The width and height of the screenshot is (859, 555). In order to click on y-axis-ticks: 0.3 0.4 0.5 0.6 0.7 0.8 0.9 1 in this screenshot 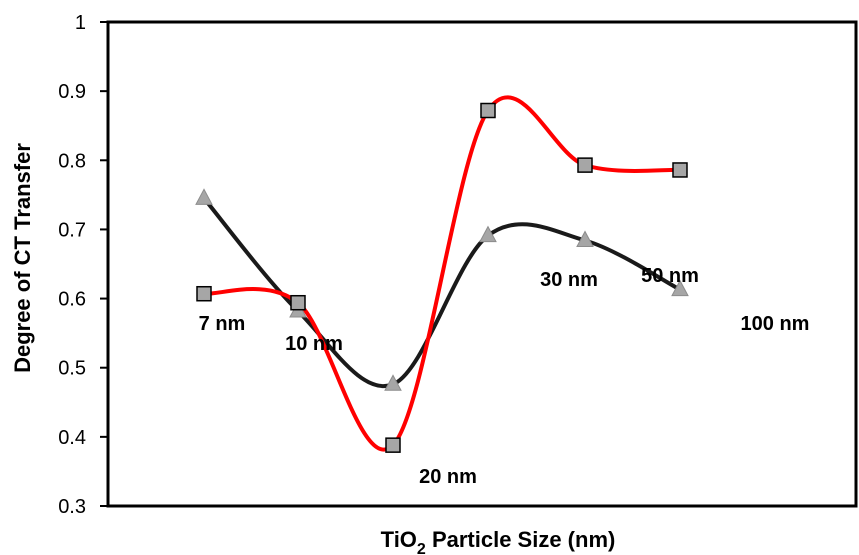, I will do `click(83, 265)`.